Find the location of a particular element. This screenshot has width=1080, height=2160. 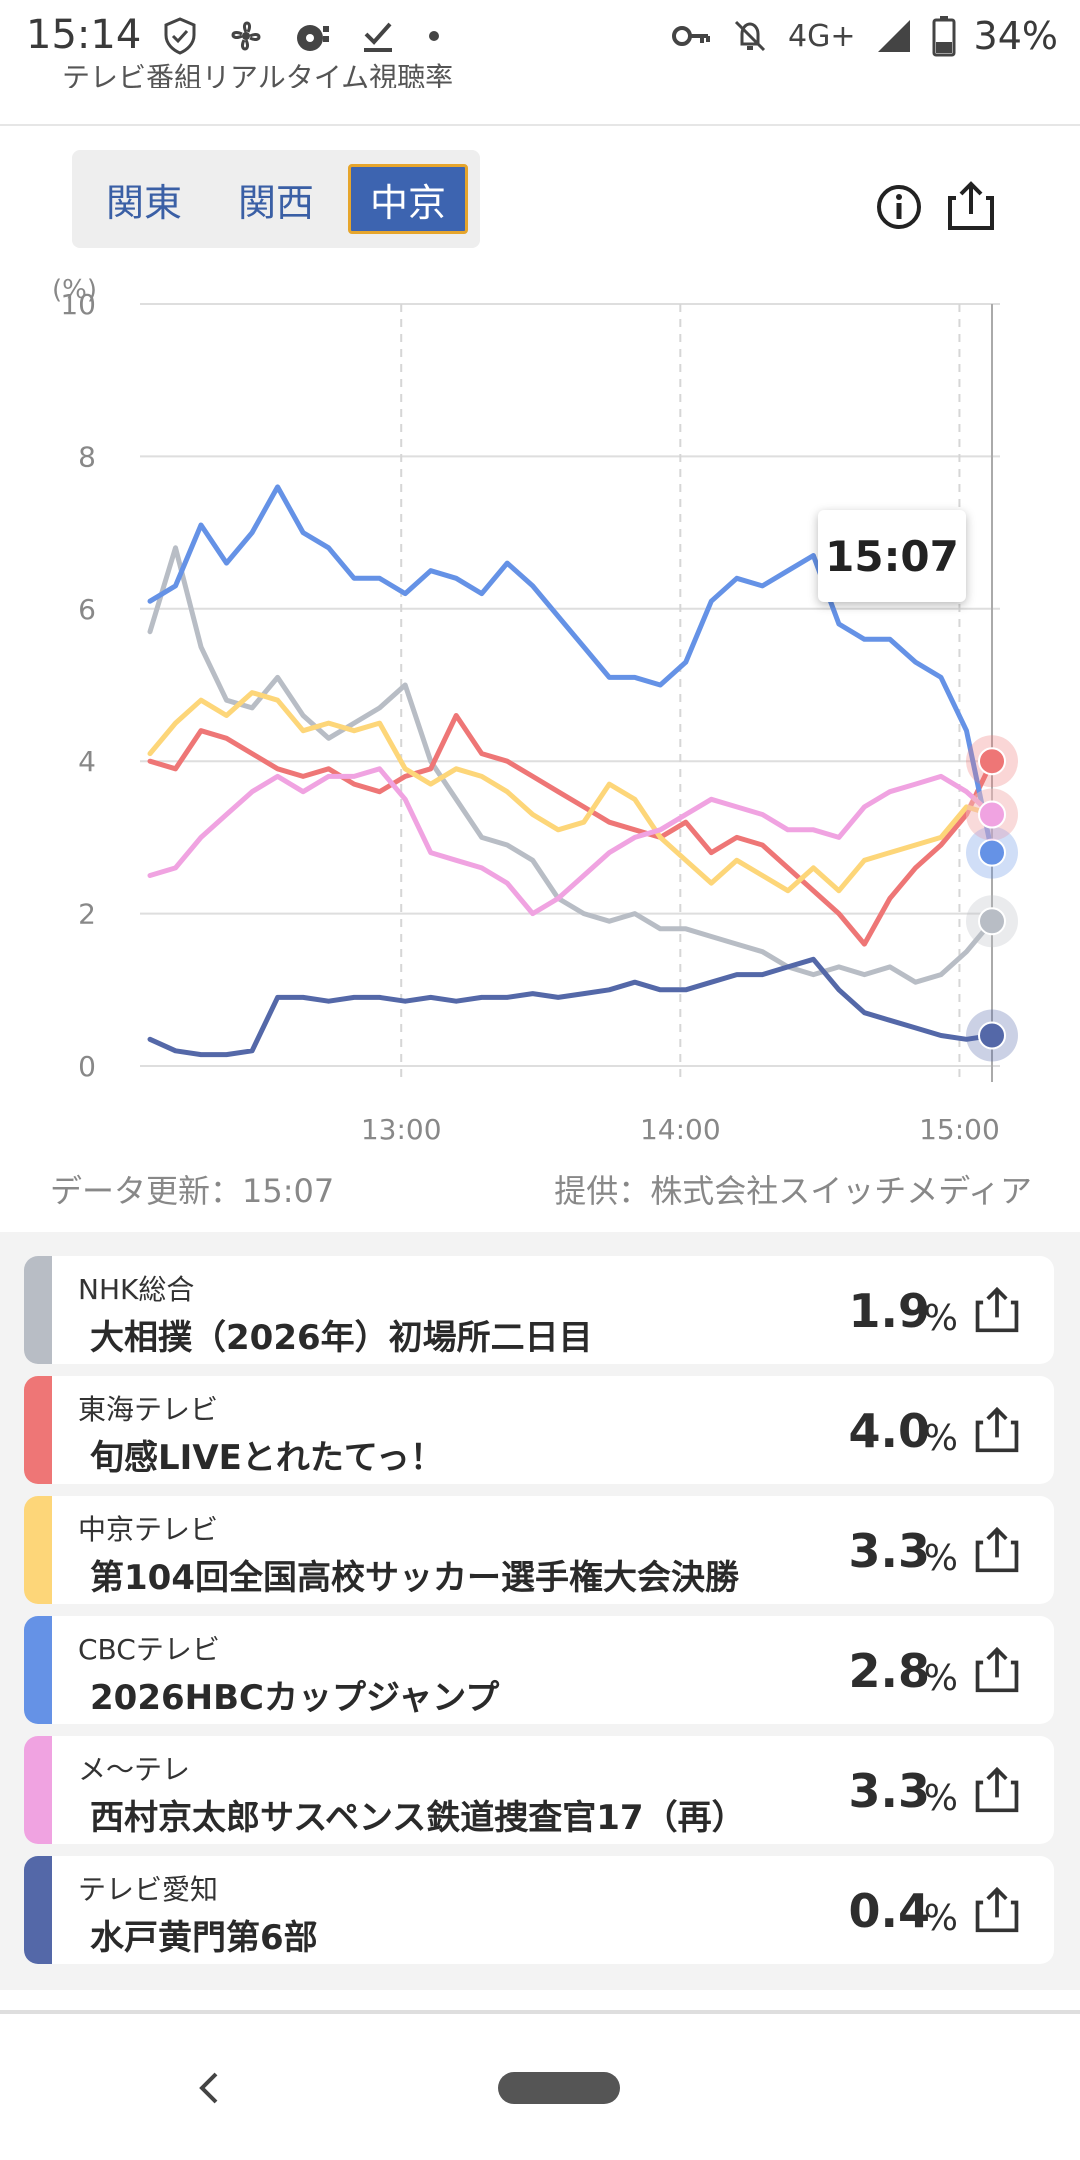

y-tick-label: 8 is located at coordinates (87, 456).